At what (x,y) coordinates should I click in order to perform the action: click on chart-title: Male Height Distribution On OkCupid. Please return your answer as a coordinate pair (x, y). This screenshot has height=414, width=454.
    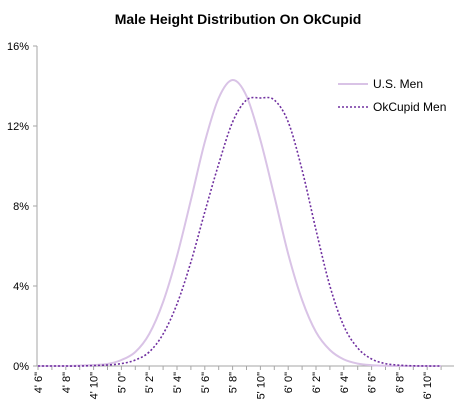
    Looking at the image, I should click on (238, 19).